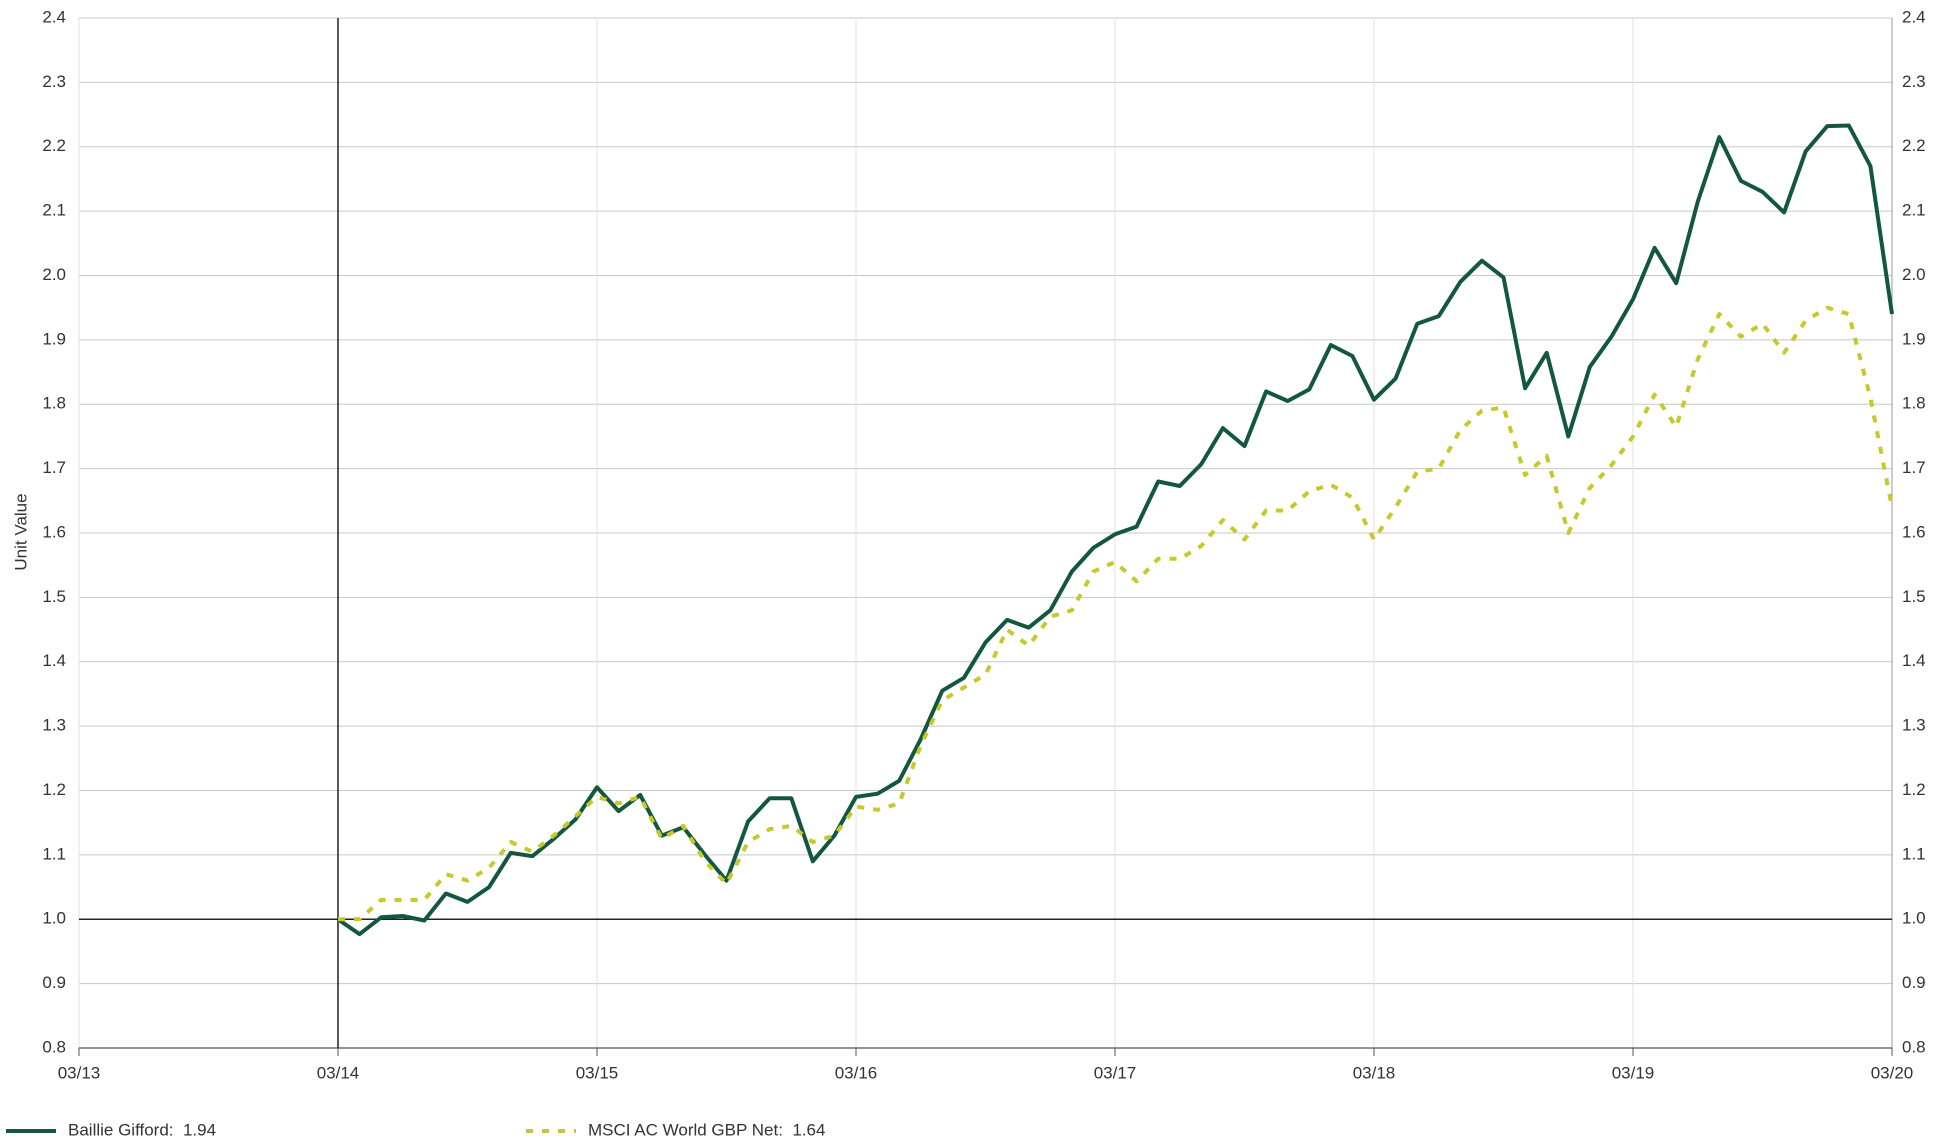  Describe the element at coordinates (54, 982) in the screenshot. I see `y-tick-label: 0.9` at that location.